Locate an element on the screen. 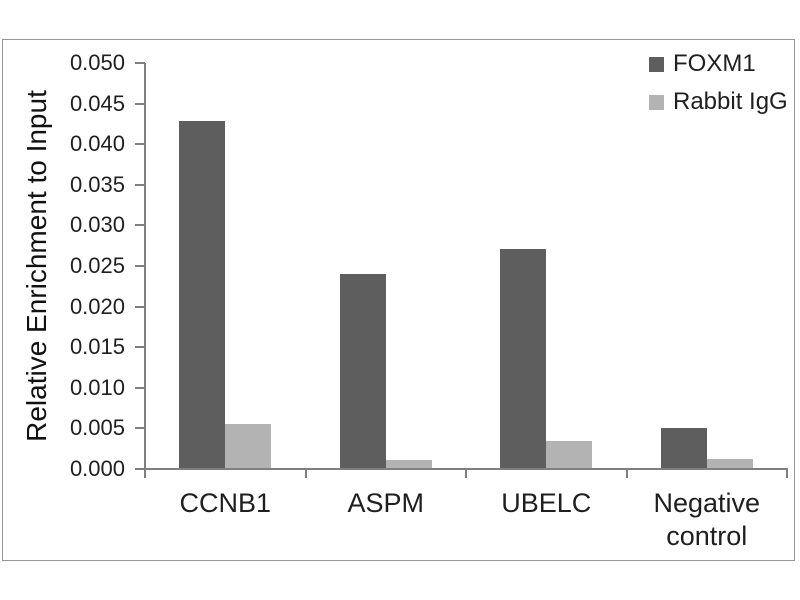 The height and width of the screenshot is (600, 800). y-tick-label: 0.040 is located at coordinates (97, 144).